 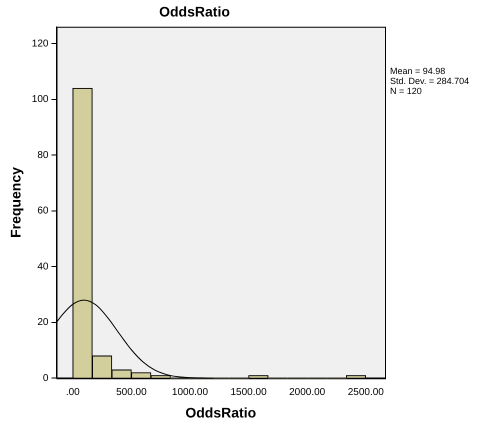 What do you see at coordinates (45, 378) in the screenshot?
I see `y-tick-label: 0` at bounding box center [45, 378].